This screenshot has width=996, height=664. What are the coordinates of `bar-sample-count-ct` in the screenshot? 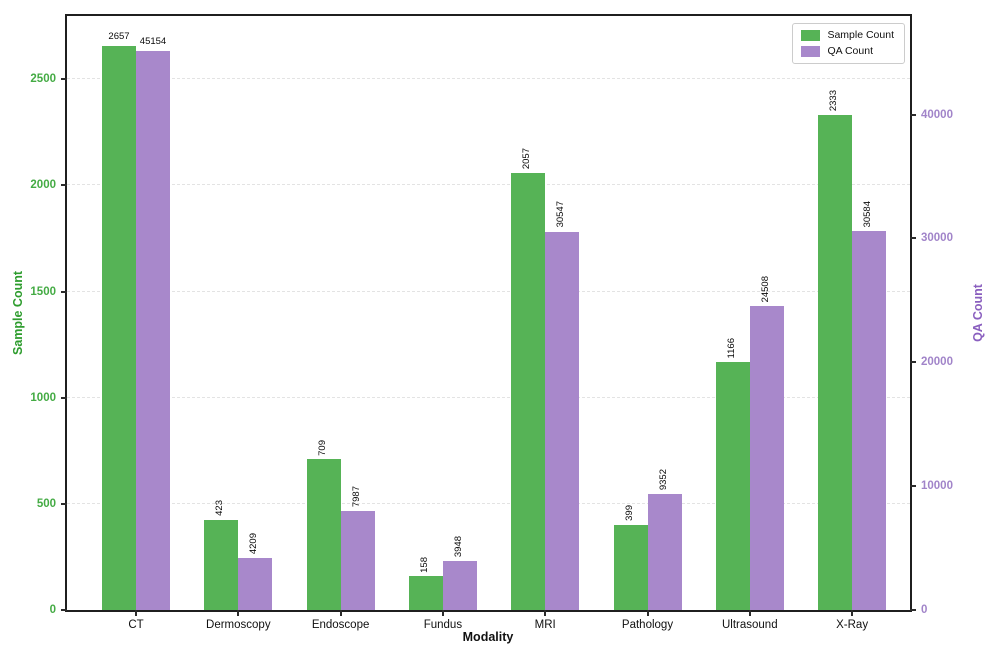 It's located at (119, 327).